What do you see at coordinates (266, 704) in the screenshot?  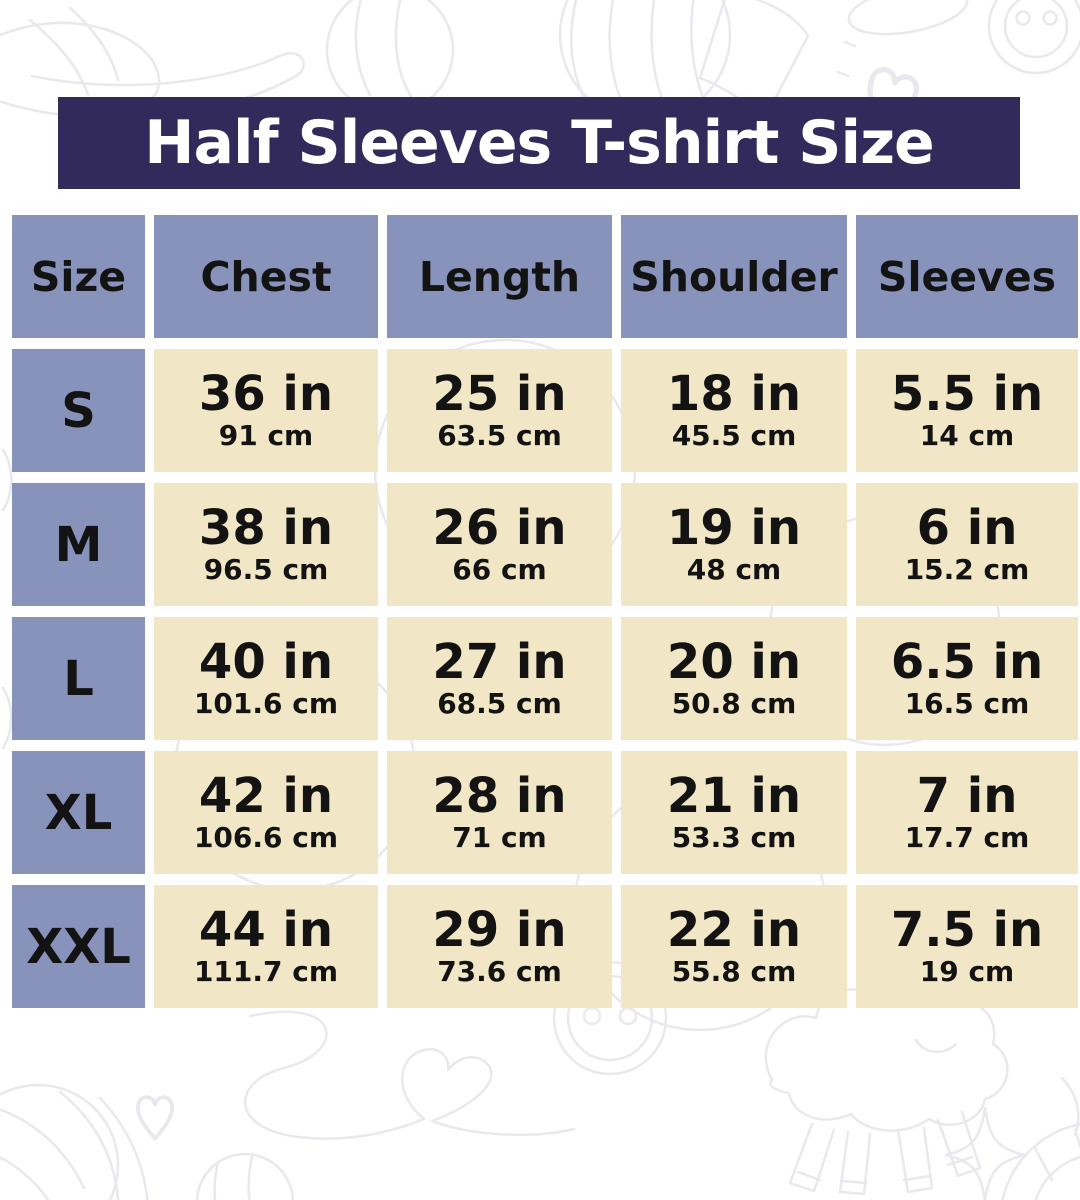 I see `value-cm: 101.6 cm` at bounding box center [266, 704].